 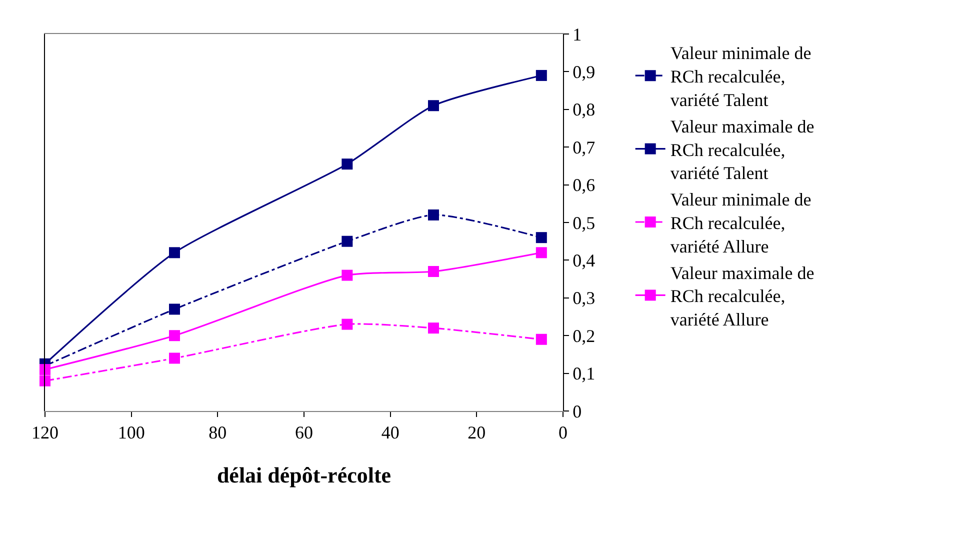 What do you see at coordinates (304, 475) in the screenshot?
I see `x-axis-title: délai dépôt-récolte` at bounding box center [304, 475].